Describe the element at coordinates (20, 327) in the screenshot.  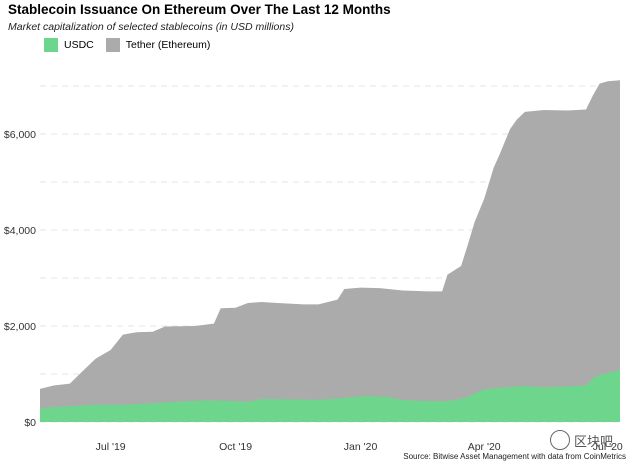
I see `y-tick-label: $2,000` at that location.